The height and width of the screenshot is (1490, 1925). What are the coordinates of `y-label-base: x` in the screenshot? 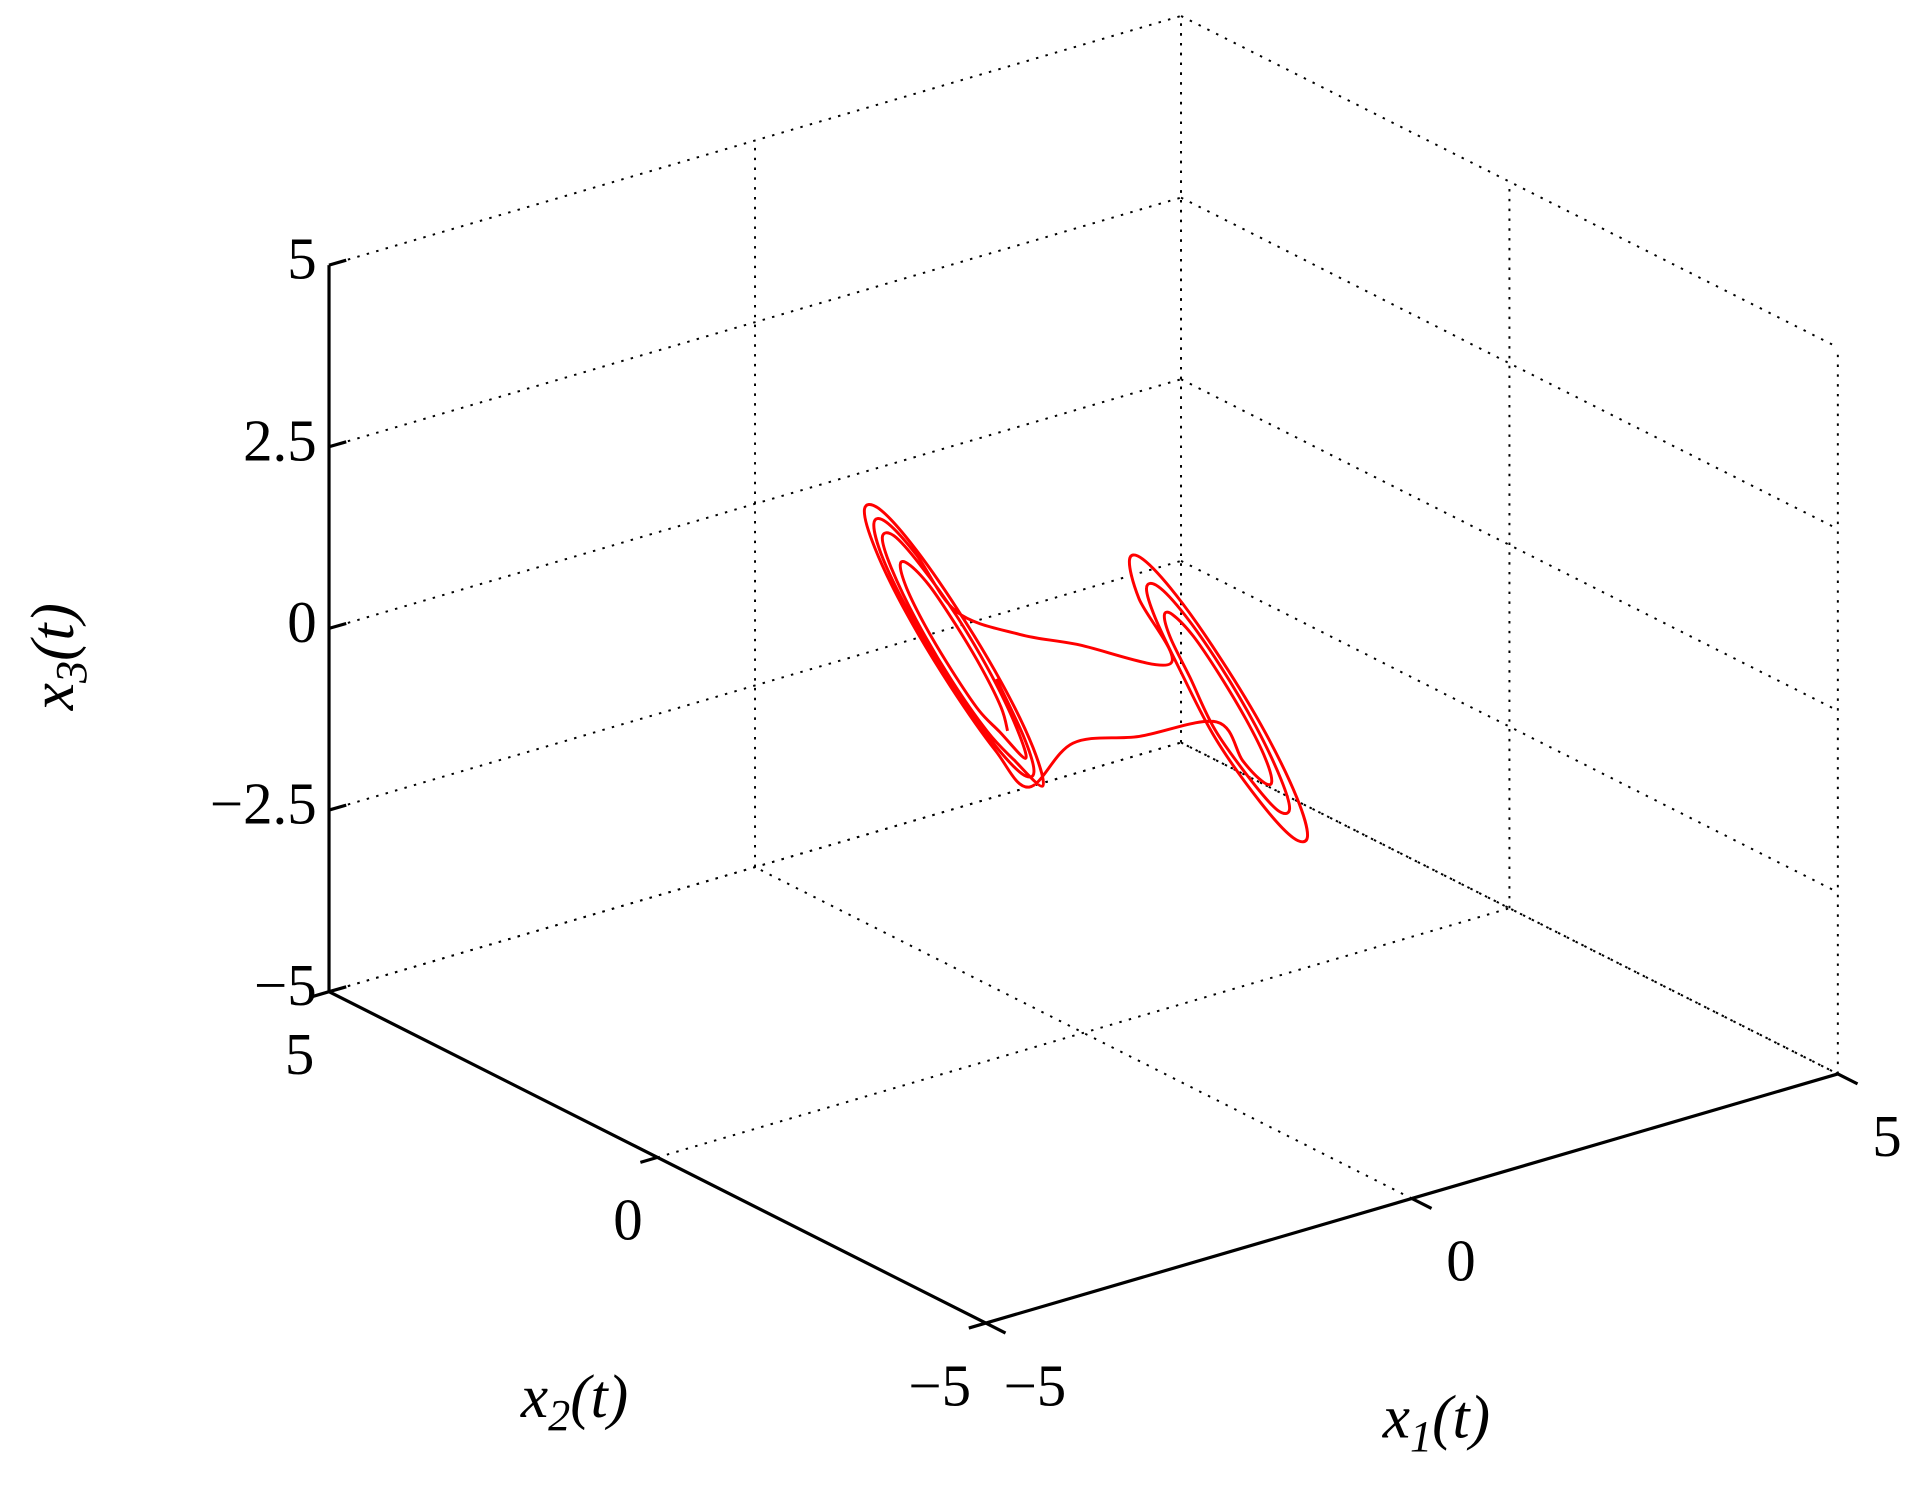 It's located at (534, 1397).